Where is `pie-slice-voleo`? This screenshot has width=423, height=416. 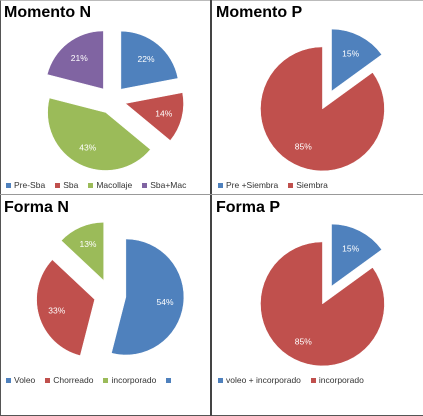
pie-slice-voleo is located at coordinates (148, 297).